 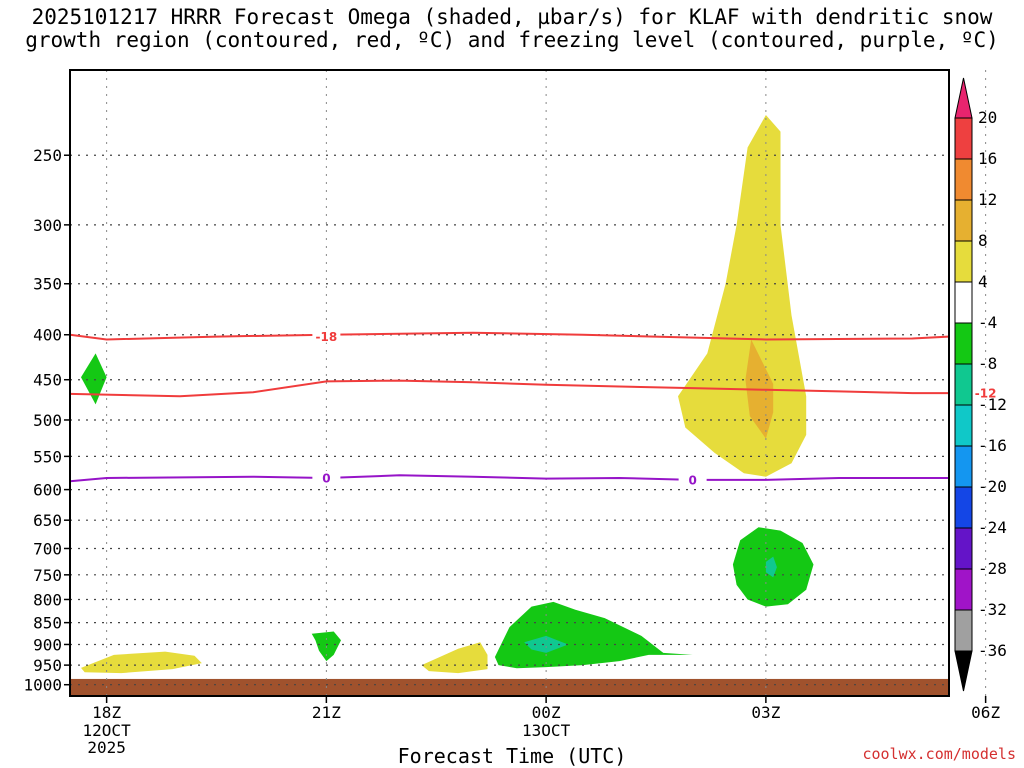 What do you see at coordinates (939, 754) in the screenshot?
I see `credit-link: coolwx.com/models` at bounding box center [939, 754].